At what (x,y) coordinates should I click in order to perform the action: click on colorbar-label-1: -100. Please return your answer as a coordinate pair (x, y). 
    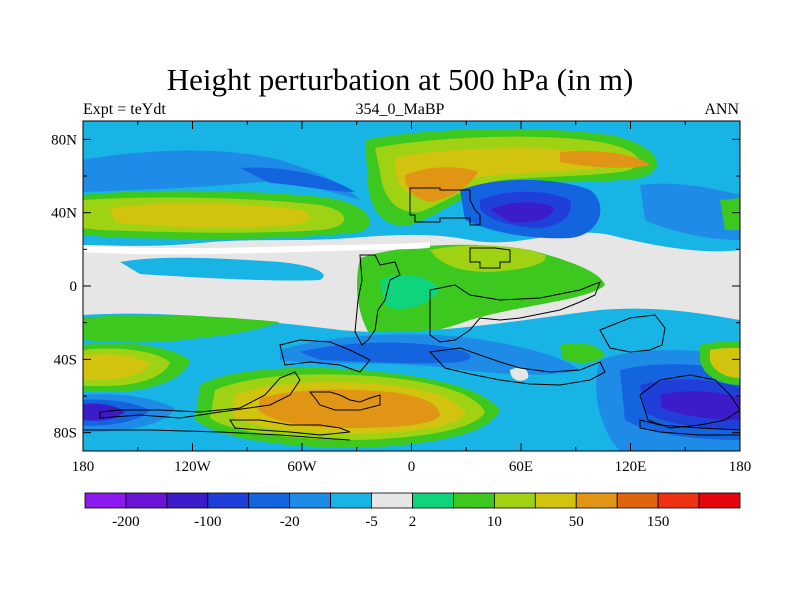
    Looking at the image, I should click on (208, 522).